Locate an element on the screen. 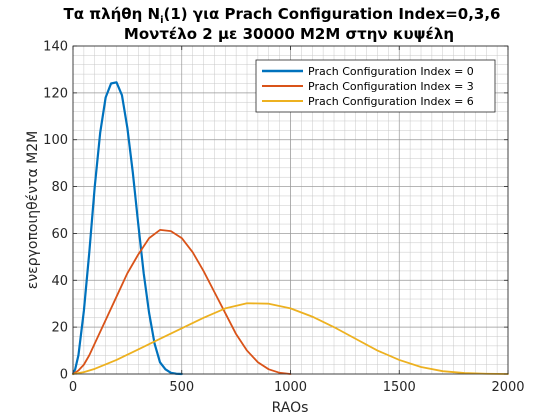 The image size is (560, 420). y-tick-label: 100 is located at coordinates (55, 140).